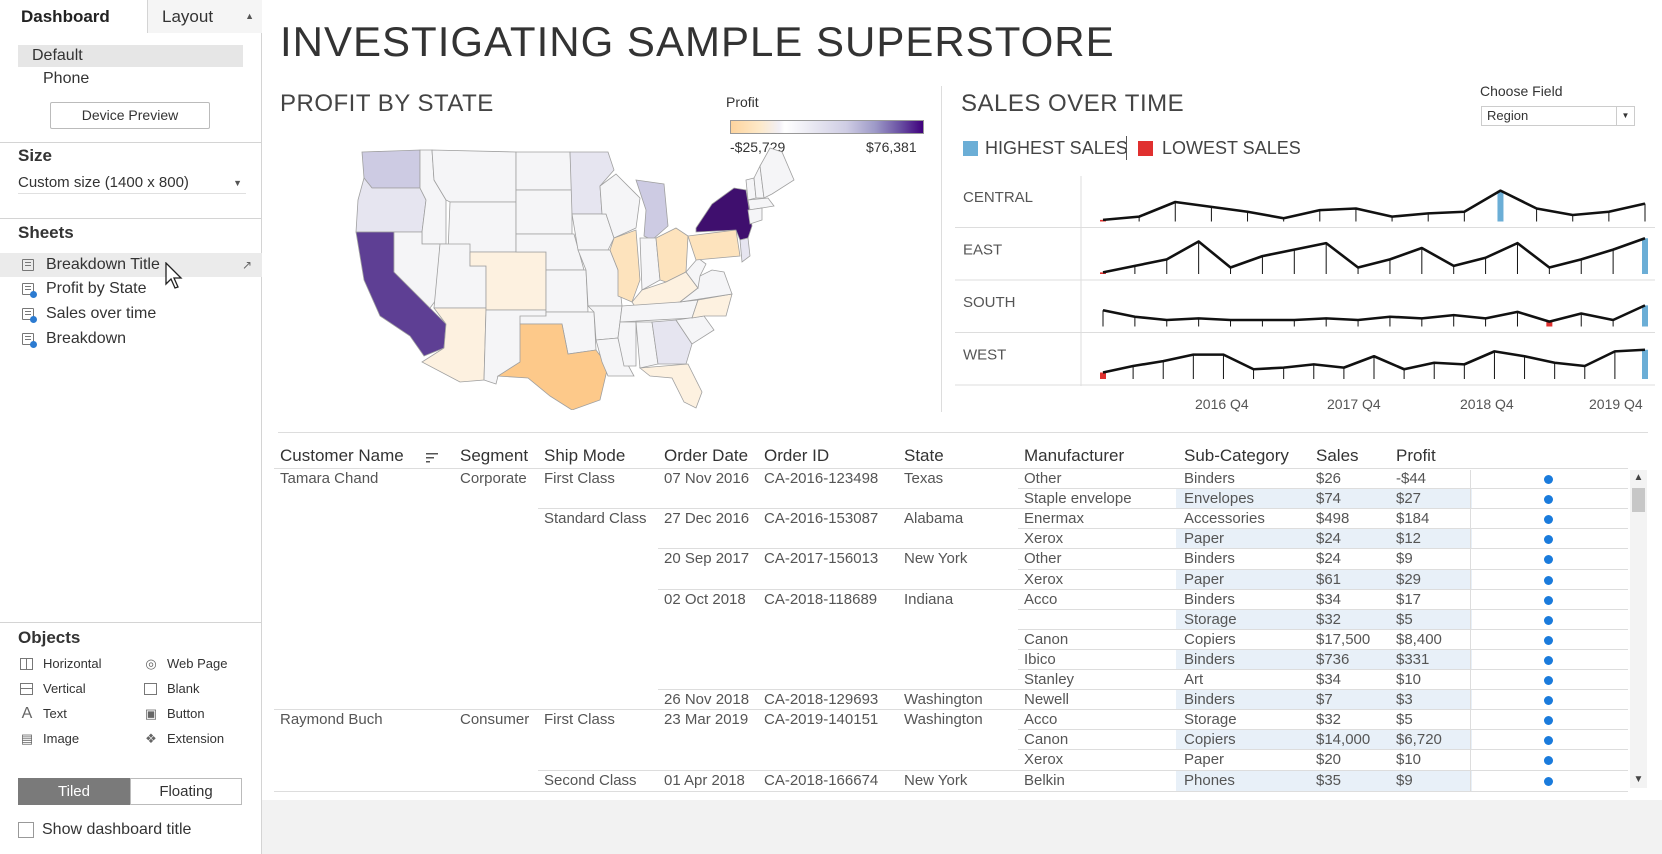 The image size is (1662, 854). What do you see at coordinates (60, 664) in the screenshot?
I see `object-horizontal: Horizontal` at bounding box center [60, 664].